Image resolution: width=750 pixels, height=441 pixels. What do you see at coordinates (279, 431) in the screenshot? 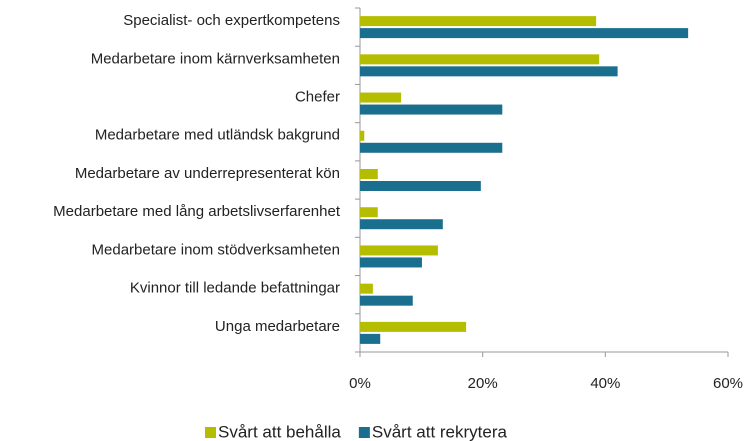
I see `legend-label: Svårt att behålla` at bounding box center [279, 431].